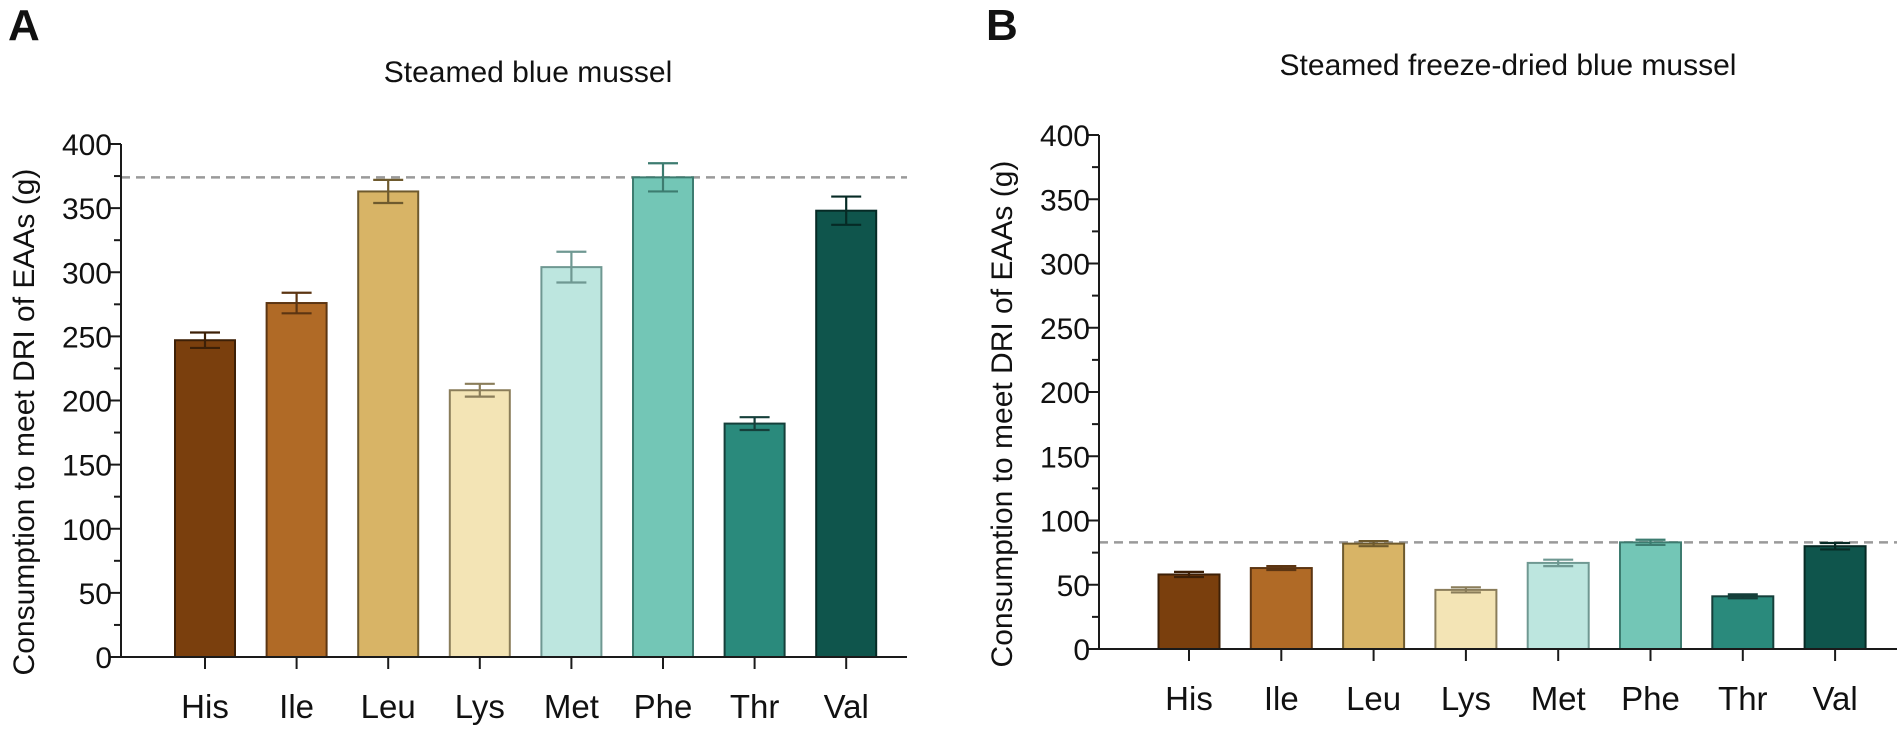  What do you see at coordinates (95, 594) in the screenshot?
I see `y-tick-label-50-a: 50` at bounding box center [95, 594].